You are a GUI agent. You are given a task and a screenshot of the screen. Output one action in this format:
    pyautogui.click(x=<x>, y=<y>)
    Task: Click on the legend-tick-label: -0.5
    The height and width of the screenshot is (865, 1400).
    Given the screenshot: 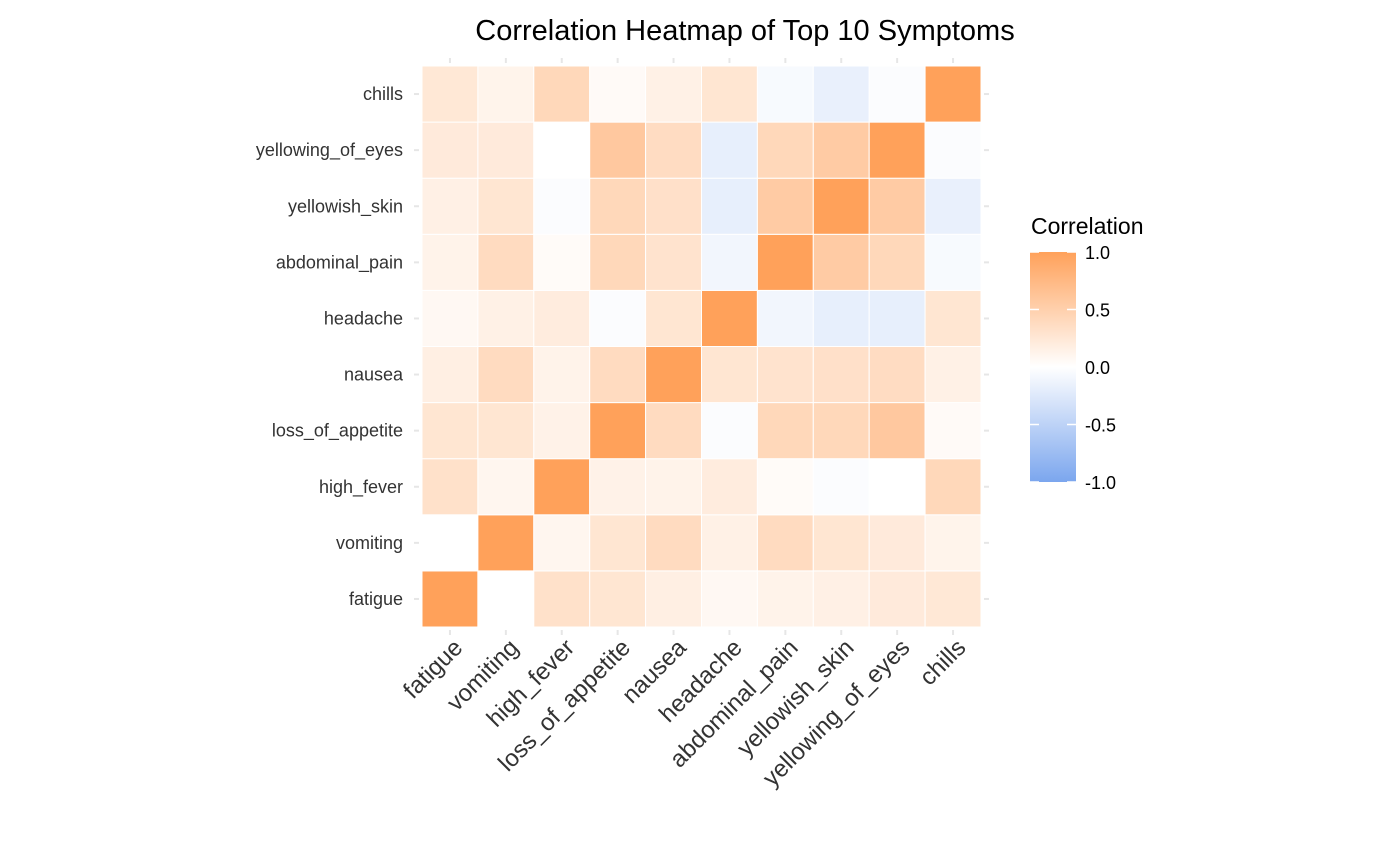 What is the action you would take?
    pyautogui.click(x=1100, y=426)
    